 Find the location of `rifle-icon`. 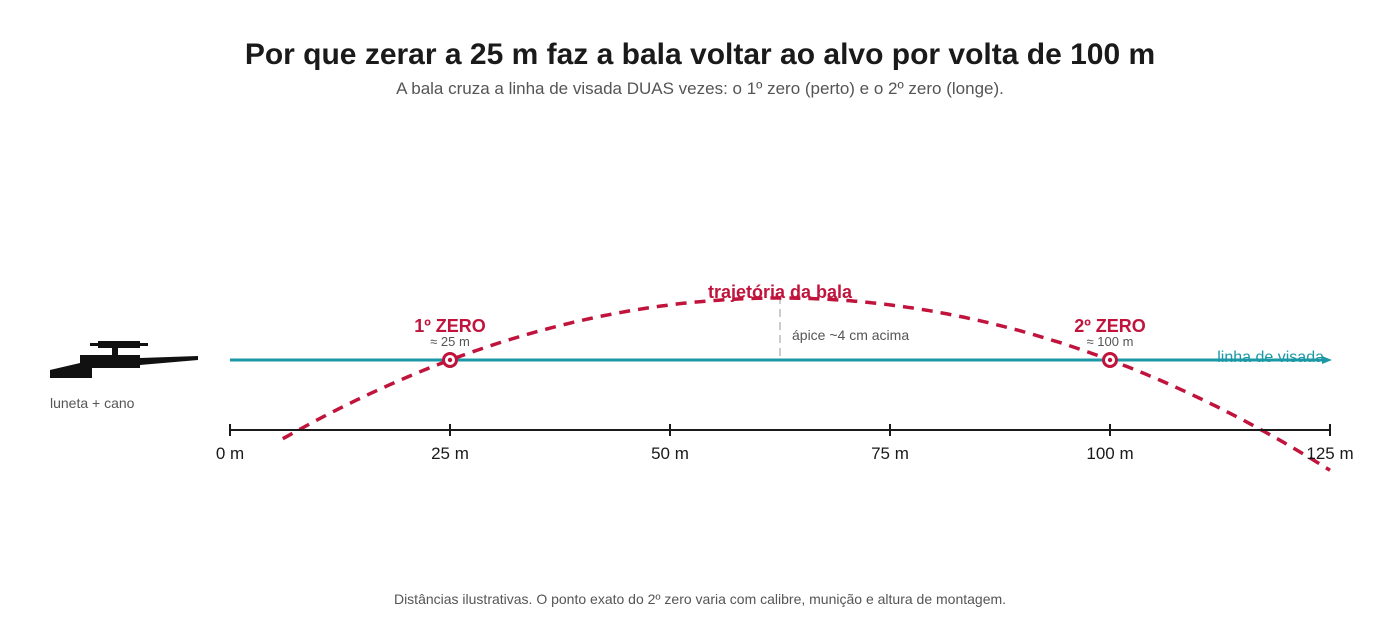

rifle-icon is located at coordinates (124, 359).